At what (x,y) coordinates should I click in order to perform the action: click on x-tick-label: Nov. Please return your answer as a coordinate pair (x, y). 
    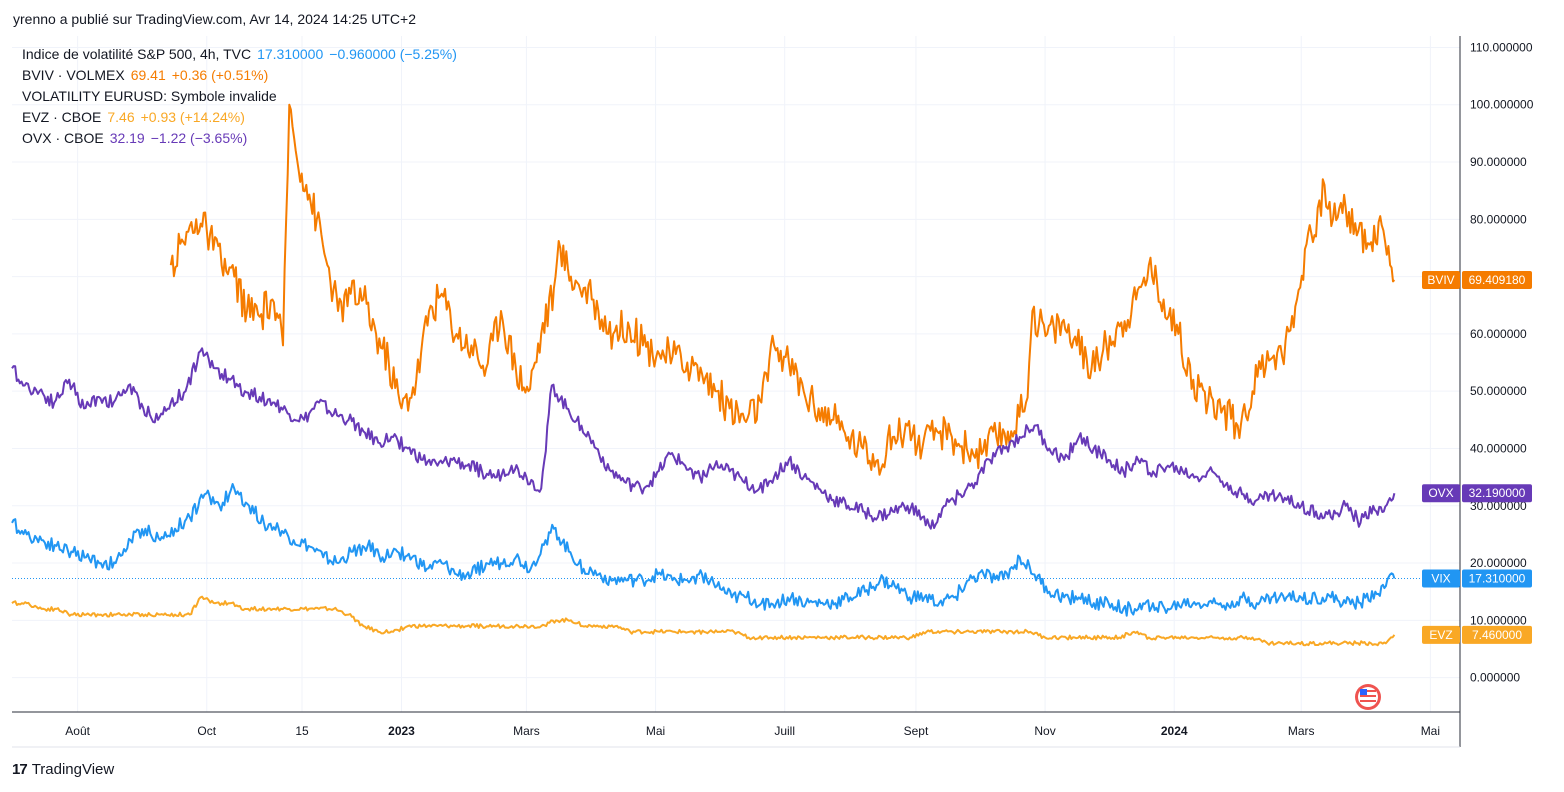
    Looking at the image, I should click on (1044, 731).